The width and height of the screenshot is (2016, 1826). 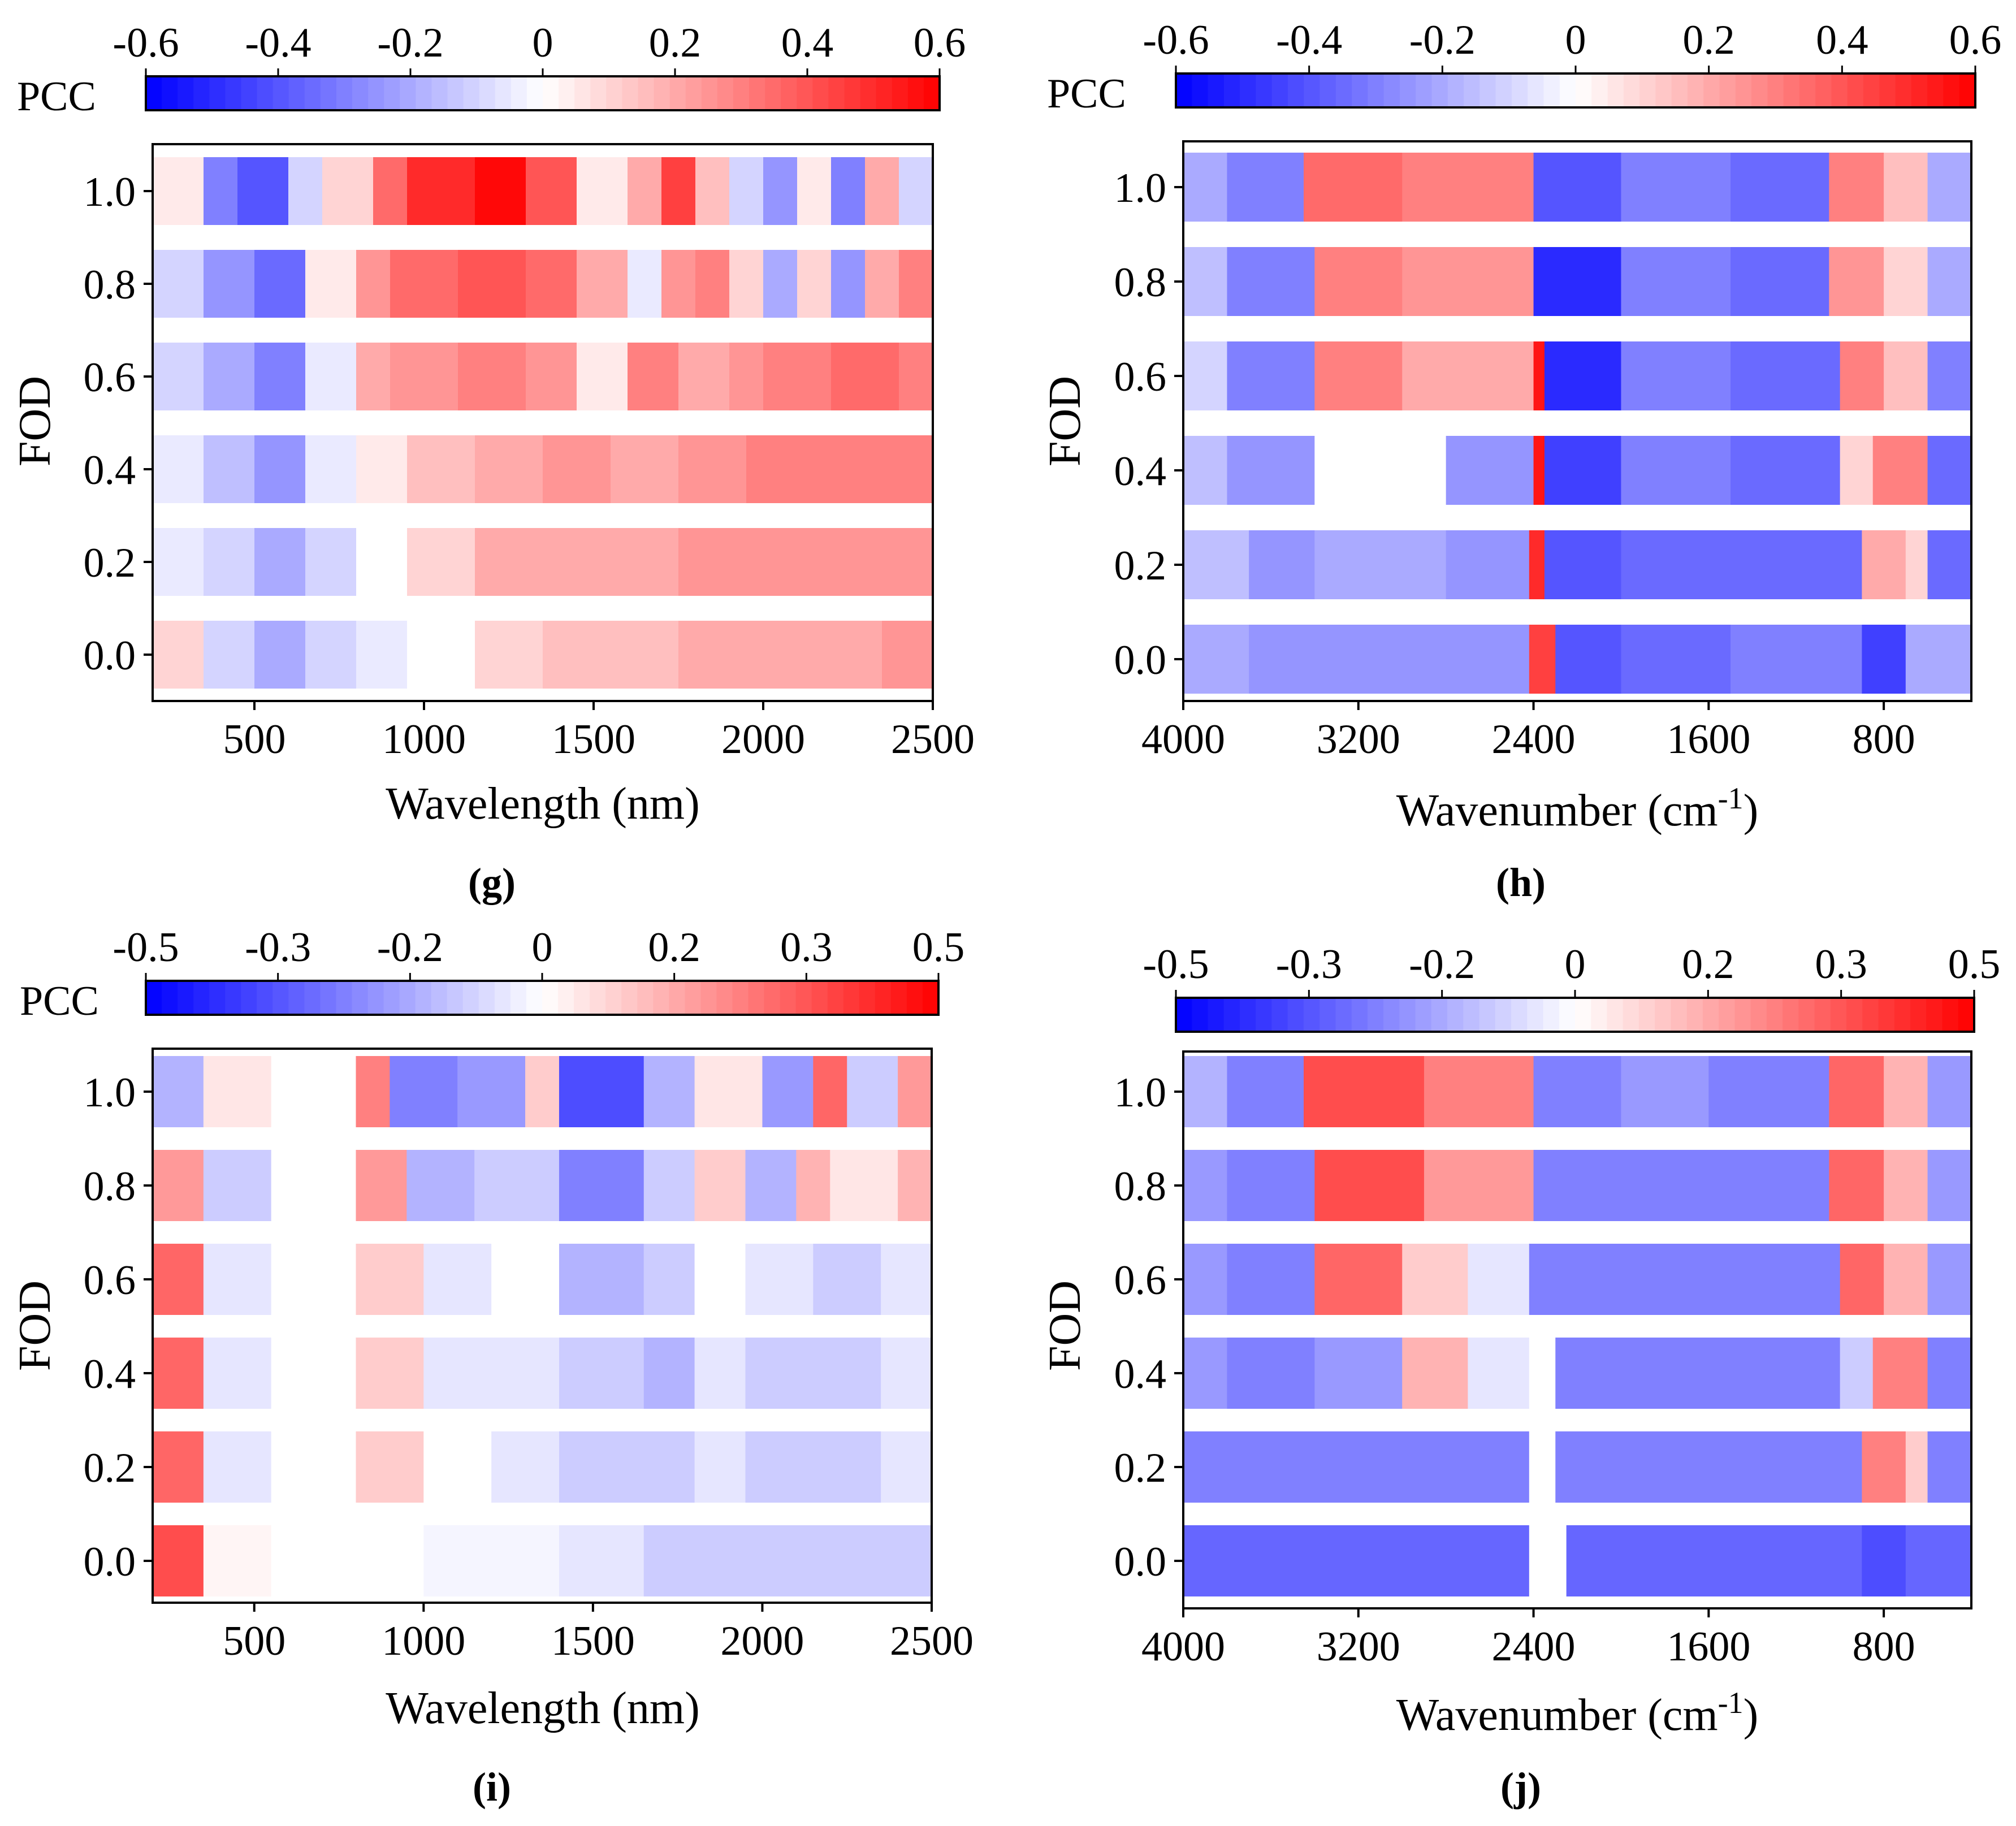 I want to click on colorbar-tick-label: 0.6, so click(x=1975, y=40).